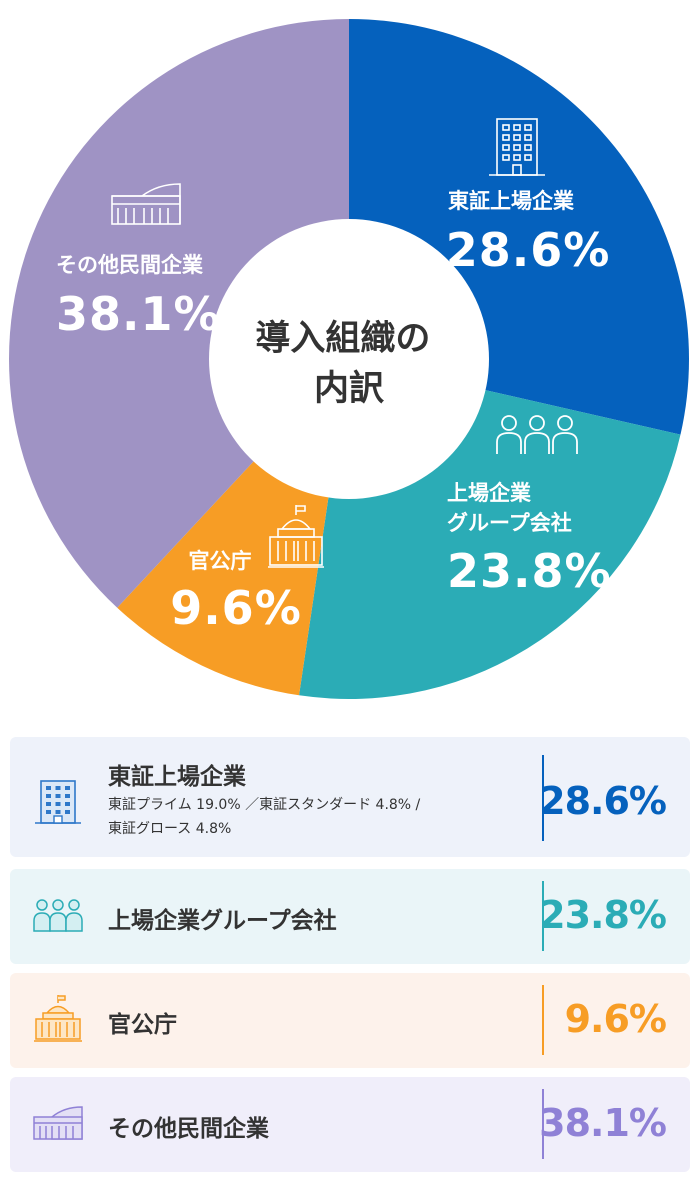 This screenshot has height=1182, width=700. I want to click on slice-value-group: 23.8%, so click(529, 571).